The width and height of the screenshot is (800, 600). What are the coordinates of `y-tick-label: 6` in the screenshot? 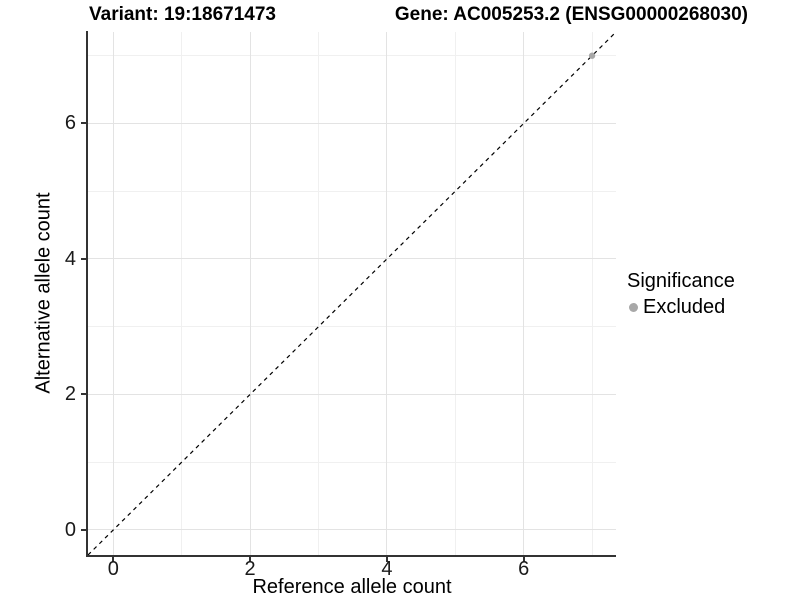 It's located at (70, 123).